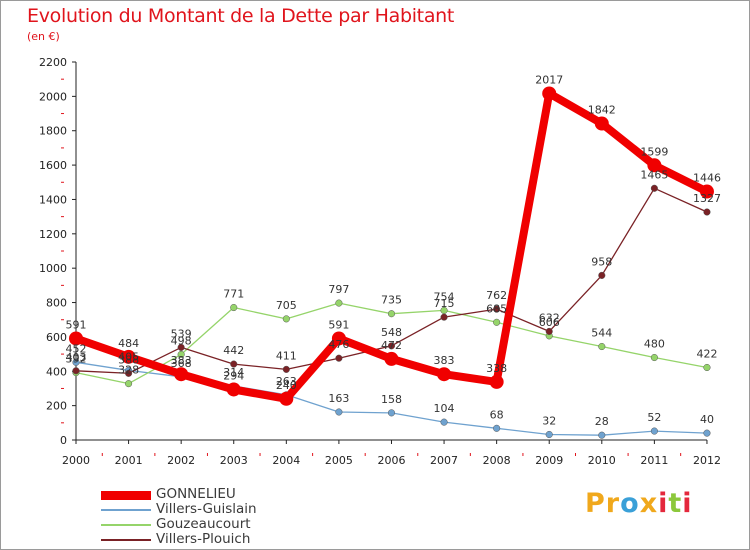  What do you see at coordinates (233, 350) in the screenshot?
I see `data-label: 442` at bounding box center [233, 350].